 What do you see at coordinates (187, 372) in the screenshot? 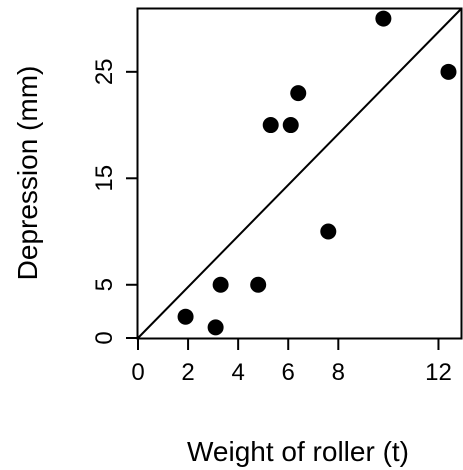
I see `x-tick-label: 2` at bounding box center [187, 372].